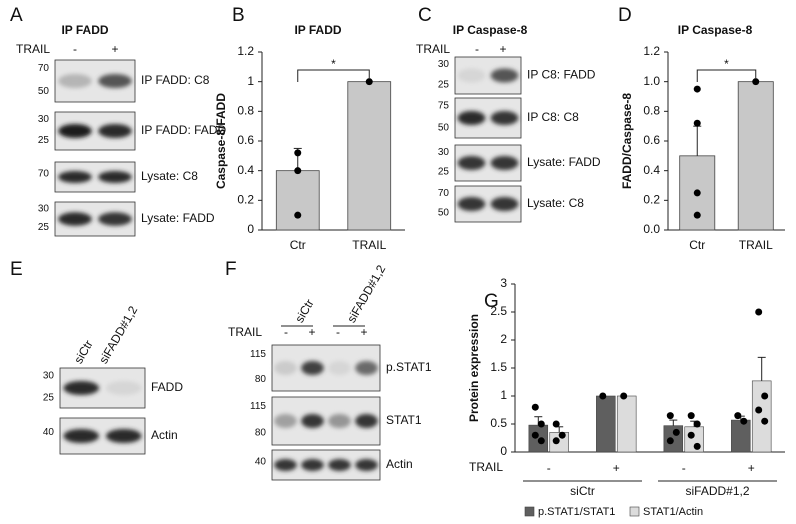  I want to click on panel-letter: E, so click(16, 269).